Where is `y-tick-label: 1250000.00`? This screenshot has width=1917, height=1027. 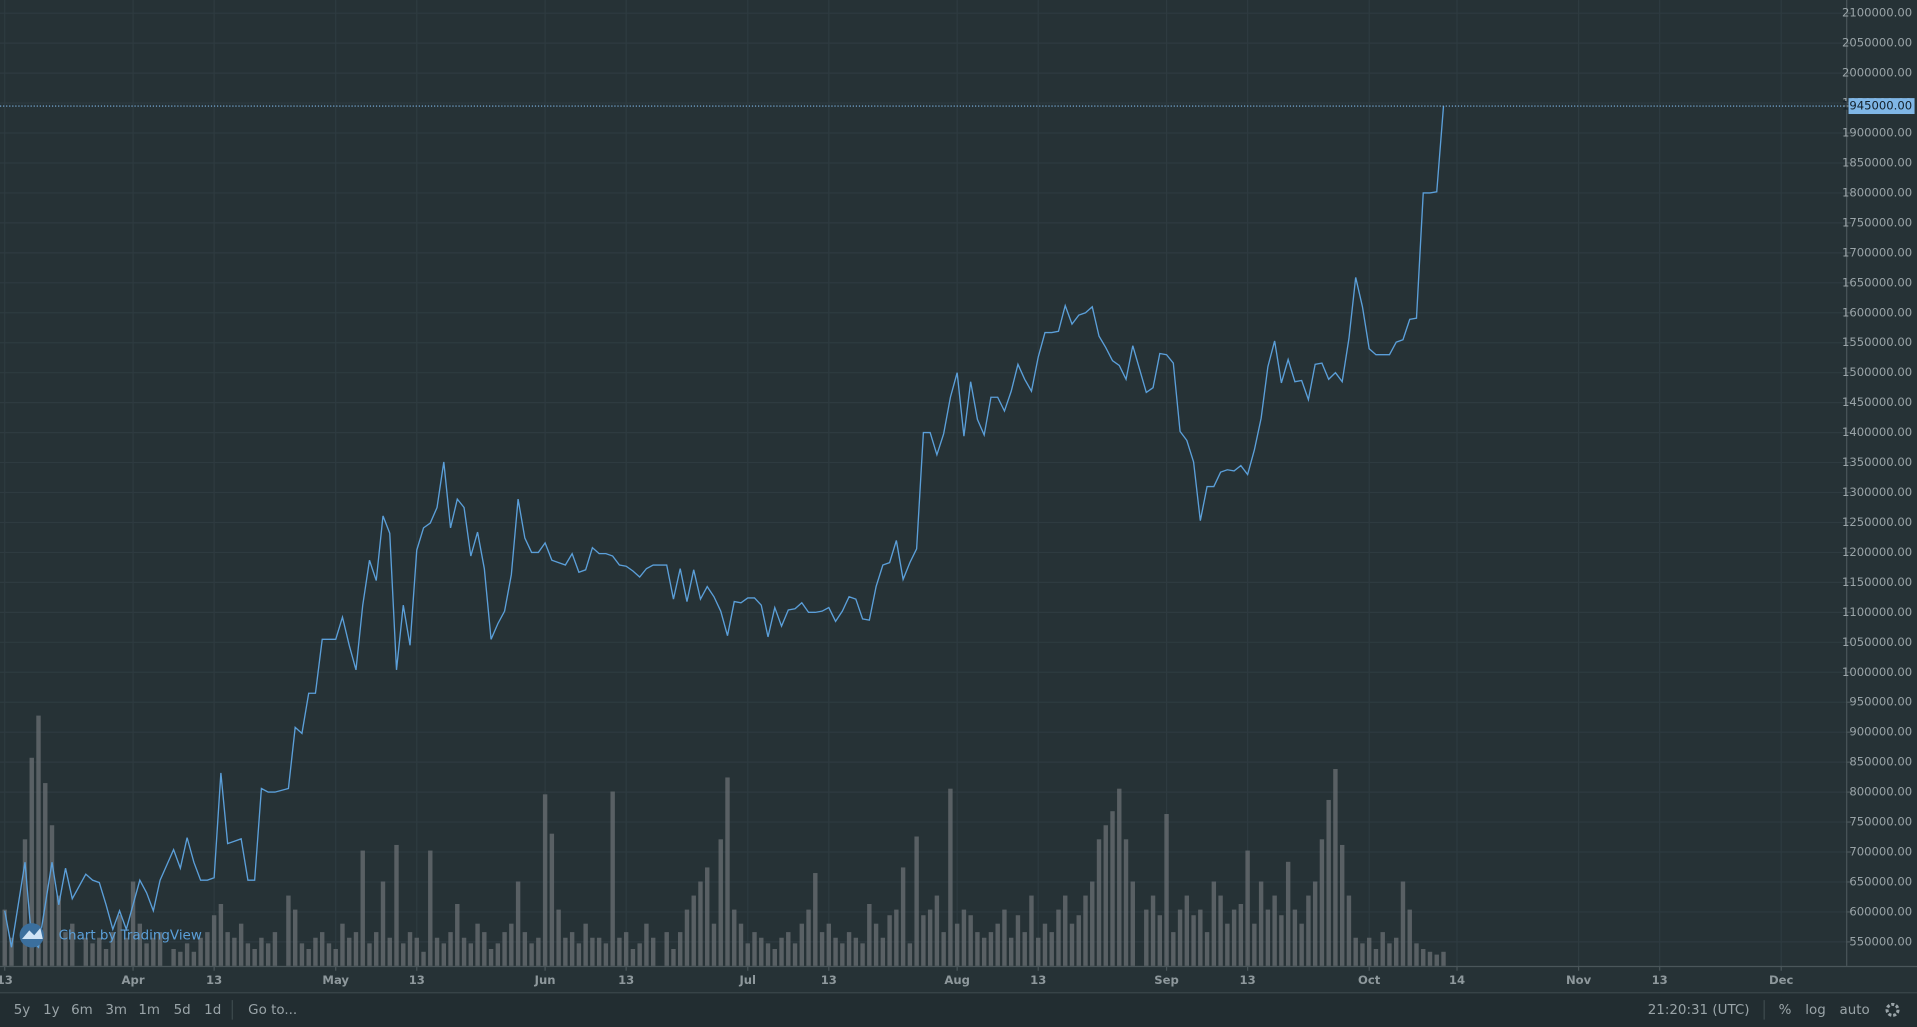 y-tick-label: 1250000.00 is located at coordinates (1877, 522).